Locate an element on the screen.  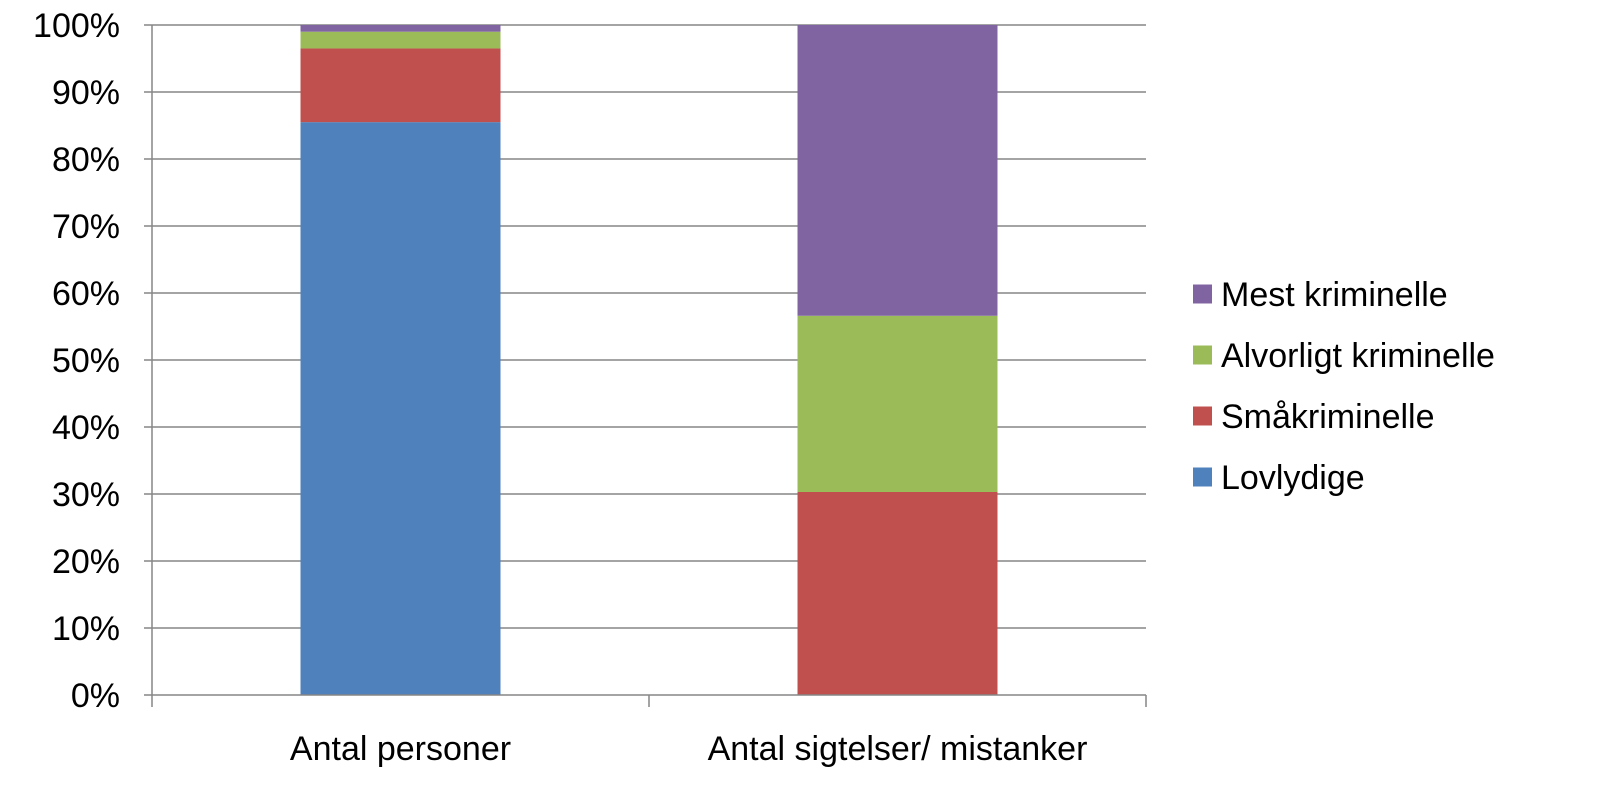
bar-segment-lovlydige is located at coordinates (400, 408).